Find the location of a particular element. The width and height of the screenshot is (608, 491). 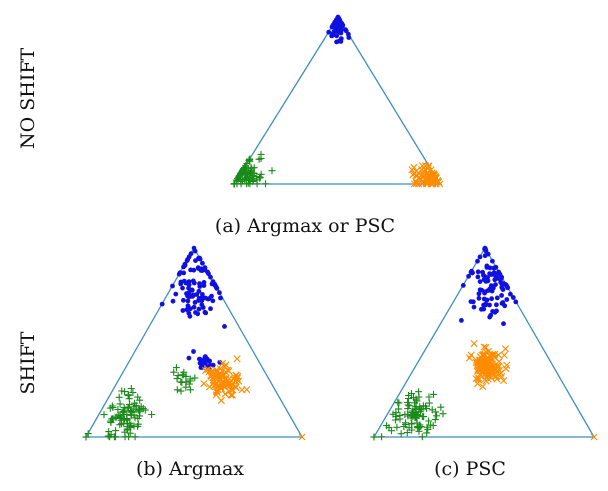

vertex-marker-plus is located at coordinates (374, 437).